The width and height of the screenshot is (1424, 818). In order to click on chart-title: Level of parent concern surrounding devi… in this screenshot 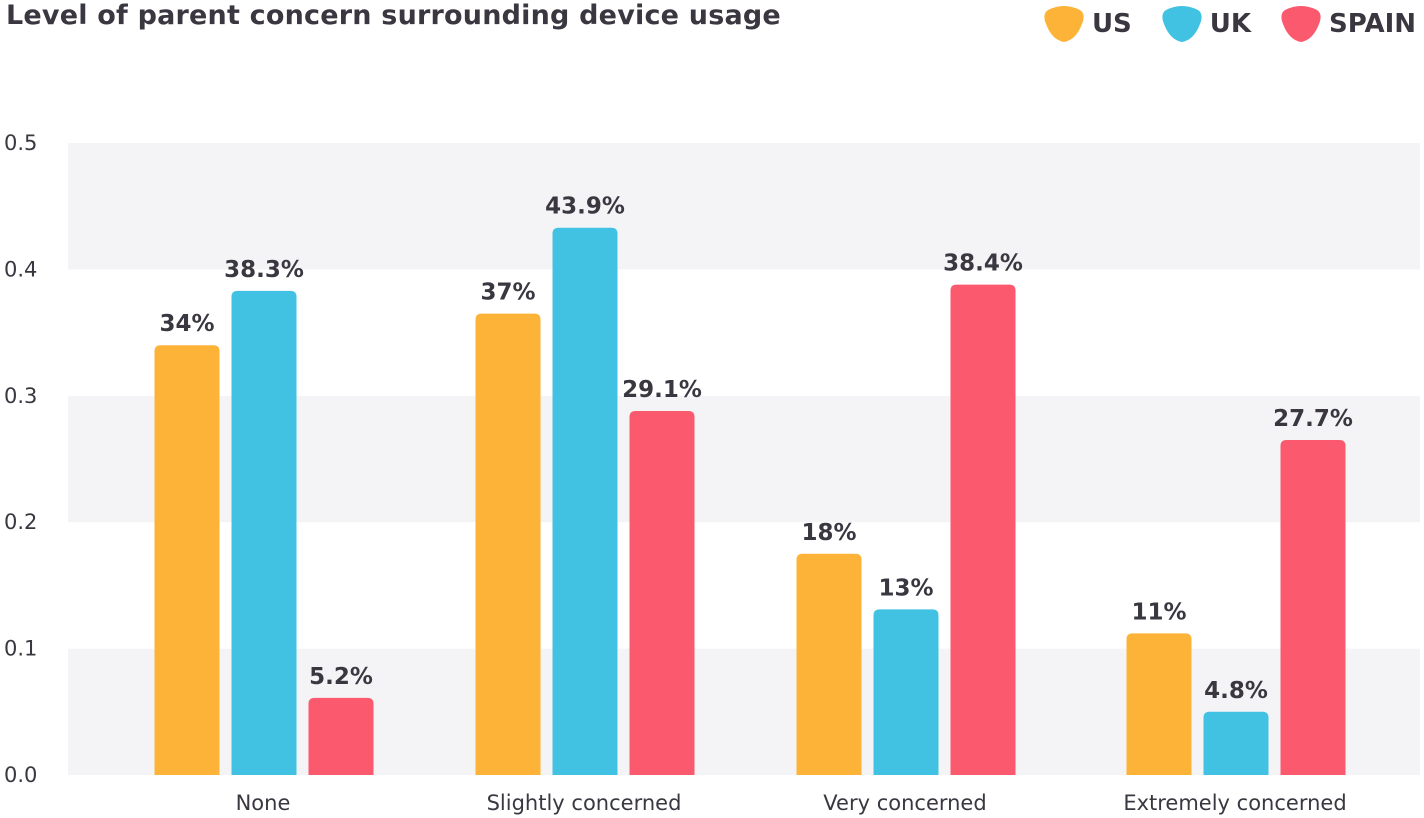, I will do `click(393, 15)`.